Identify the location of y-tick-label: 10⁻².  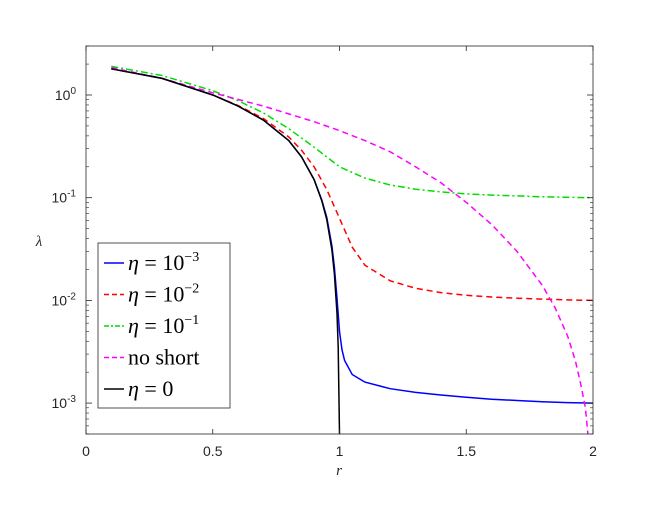
(64, 299).